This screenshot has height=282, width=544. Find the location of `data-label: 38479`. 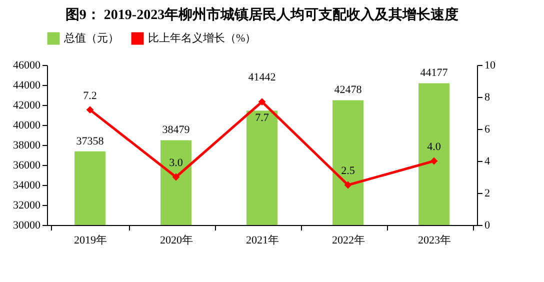

data-label: 38479 is located at coordinates (176, 130).